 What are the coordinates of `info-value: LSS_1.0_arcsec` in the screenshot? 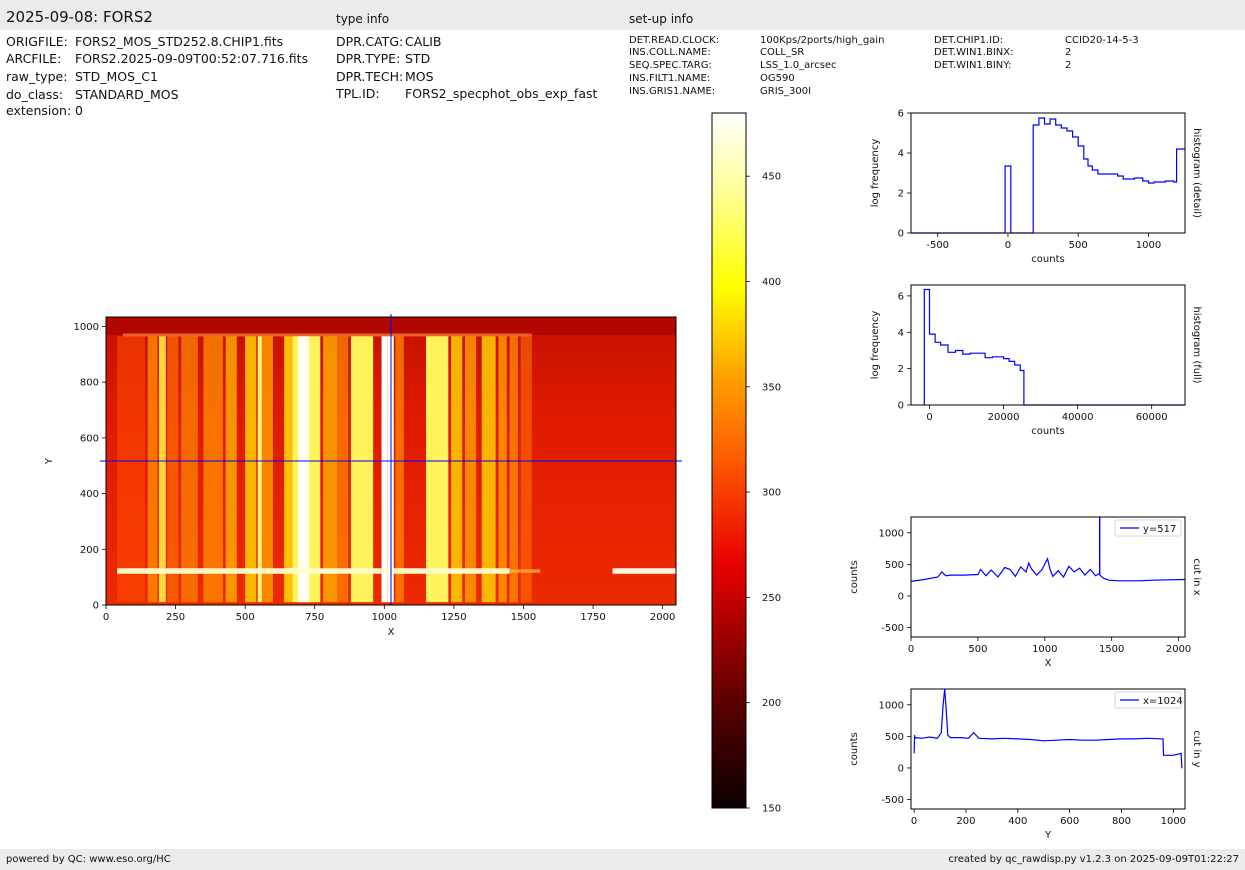 It's located at (798, 65).